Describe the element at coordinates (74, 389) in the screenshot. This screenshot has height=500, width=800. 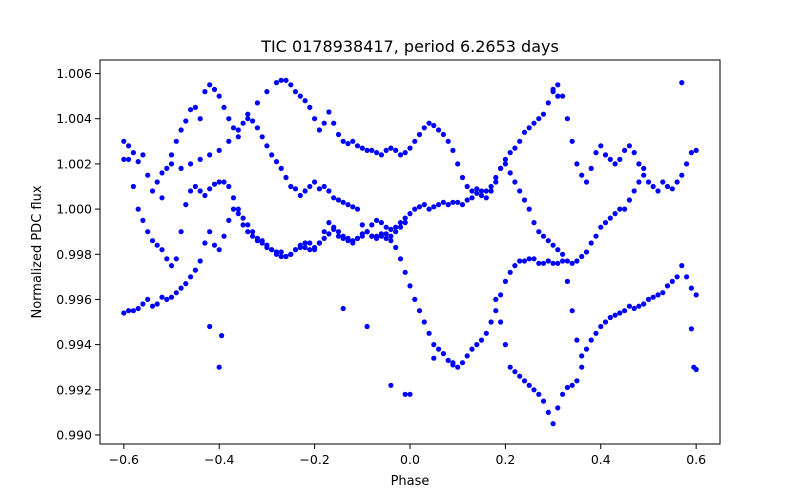
I see `y-tick-label: 0.992` at that location.